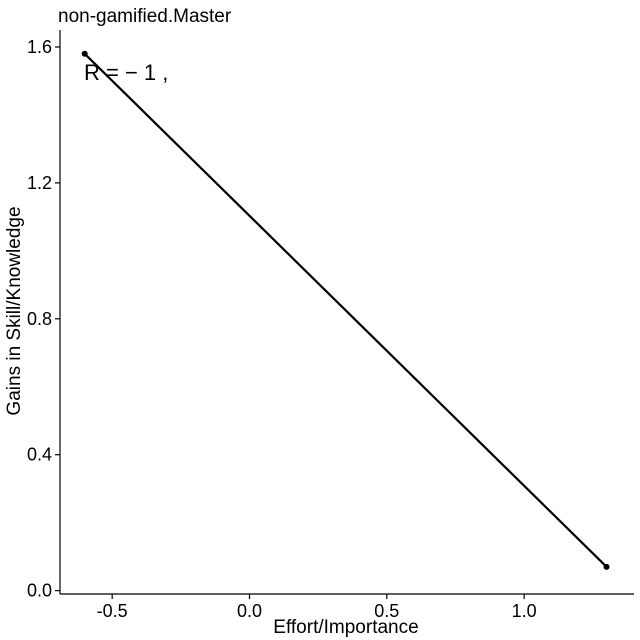 The width and height of the screenshot is (640, 640). Describe the element at coordinates (386, 611) in the screenshot. I see `x-tick-label: 0.5` at that location.